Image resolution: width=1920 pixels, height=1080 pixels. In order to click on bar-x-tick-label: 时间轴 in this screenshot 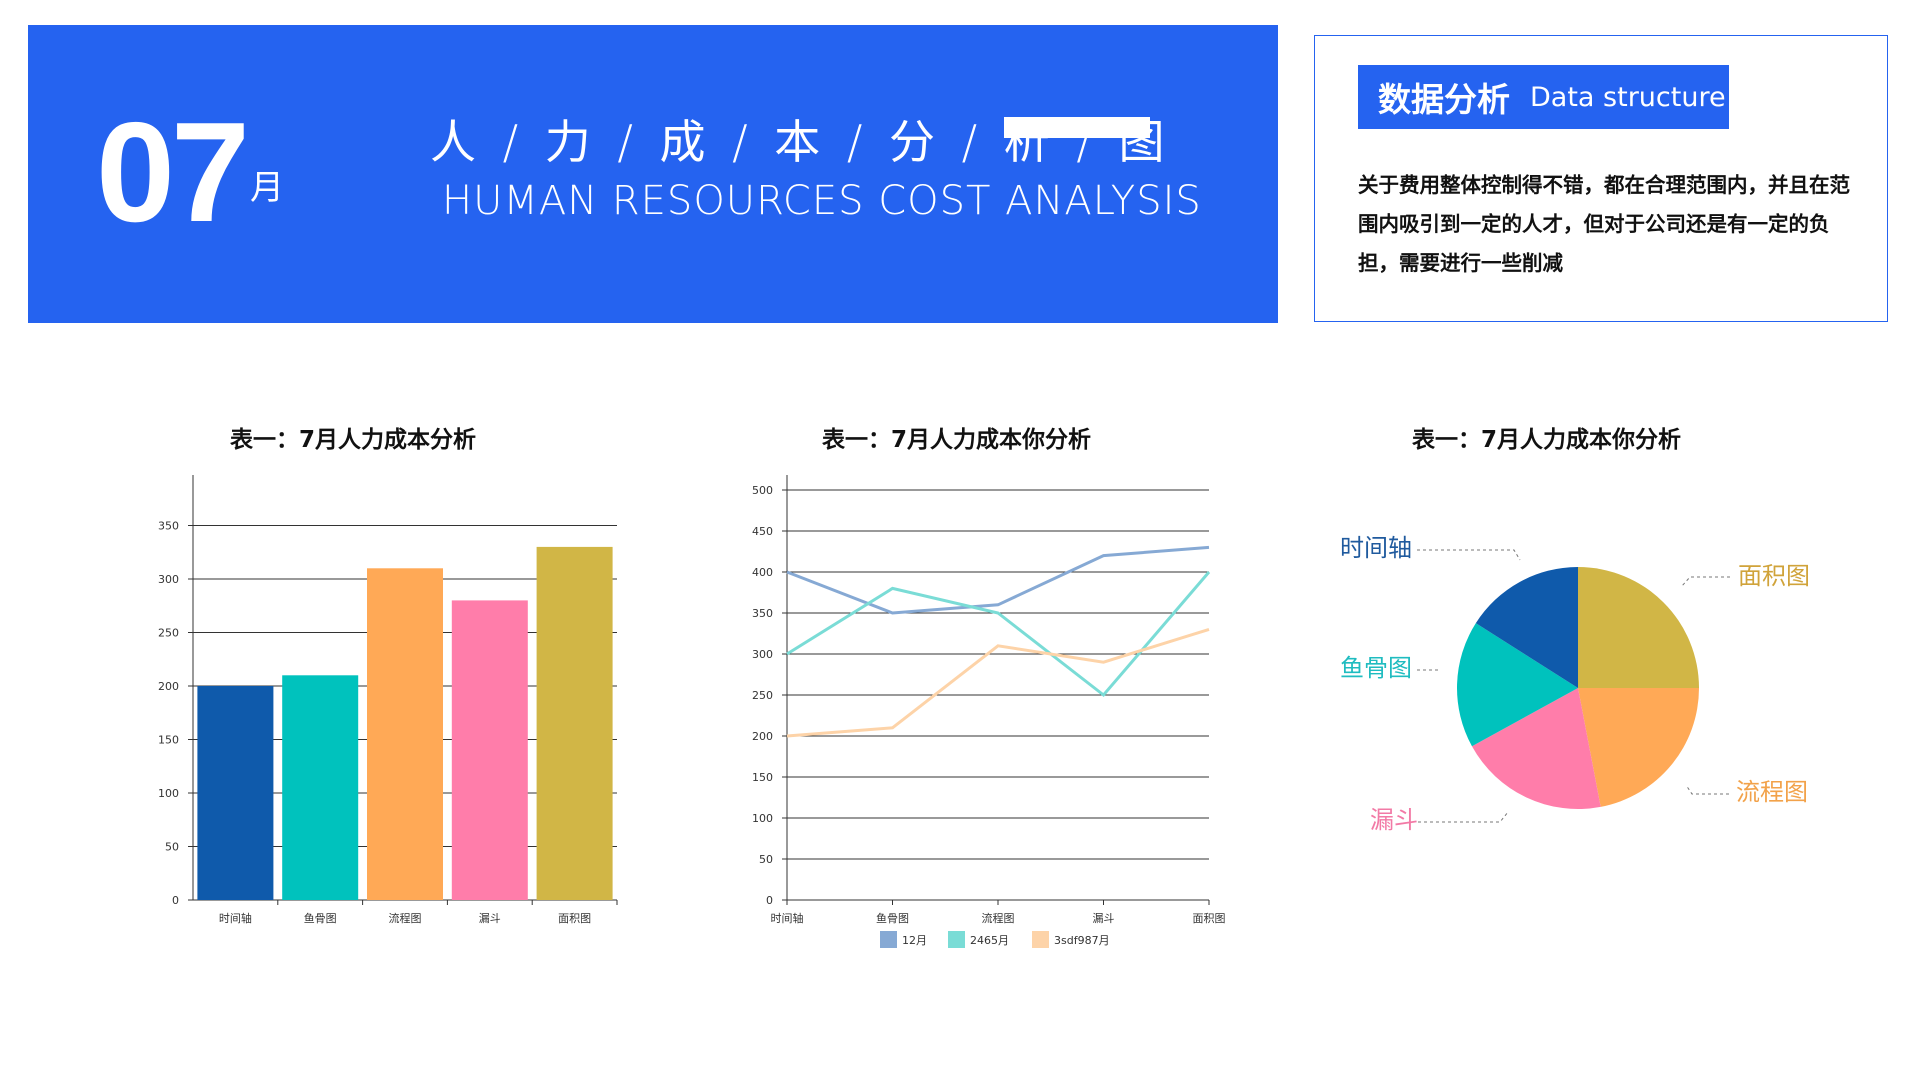, I will do `click(235, 918)`.